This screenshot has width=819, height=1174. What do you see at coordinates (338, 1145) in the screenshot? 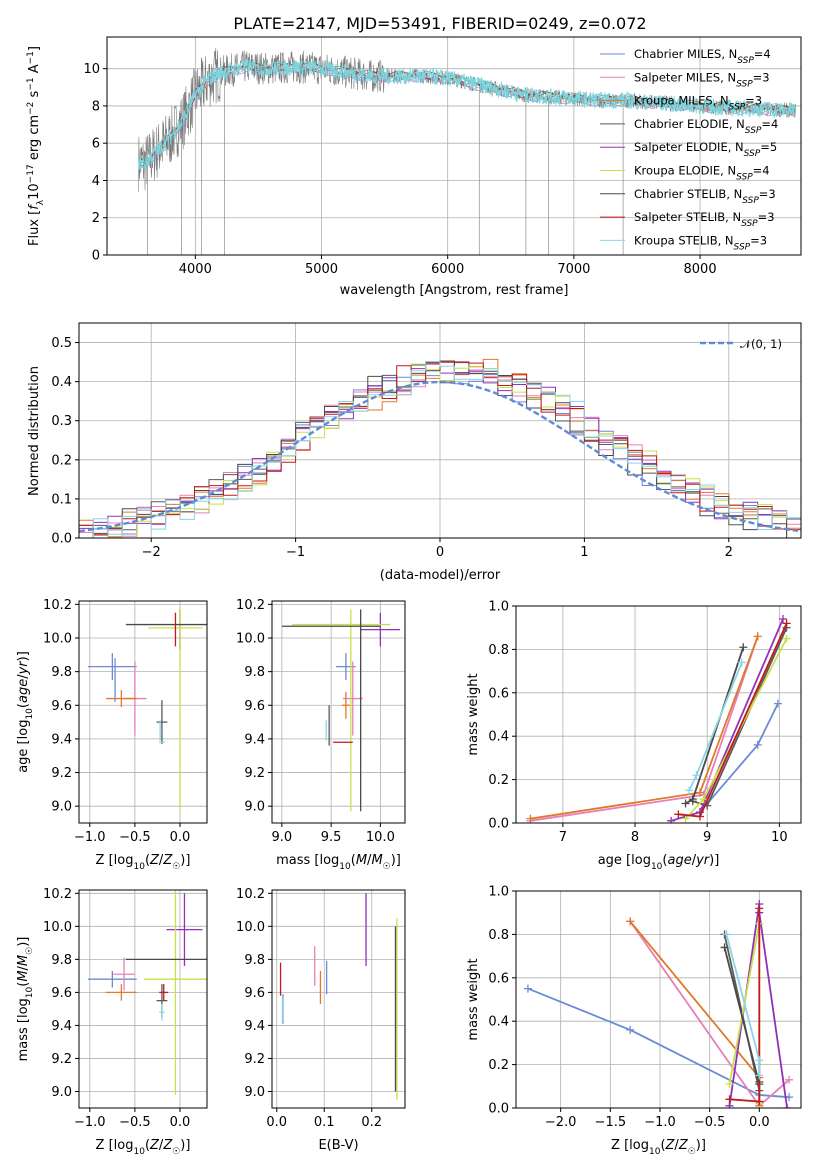
I see `x-axis-label: E(B-V)` at bounding box center [338, 1145].